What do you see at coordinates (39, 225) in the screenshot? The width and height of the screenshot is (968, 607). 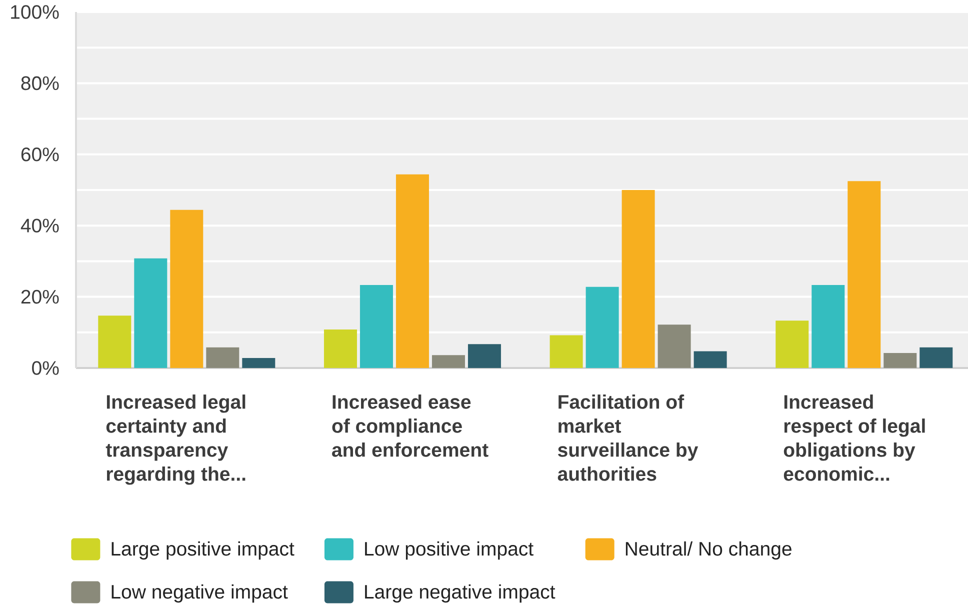 I see `y-tick-label: 40%` at bounding box center [39, 225].